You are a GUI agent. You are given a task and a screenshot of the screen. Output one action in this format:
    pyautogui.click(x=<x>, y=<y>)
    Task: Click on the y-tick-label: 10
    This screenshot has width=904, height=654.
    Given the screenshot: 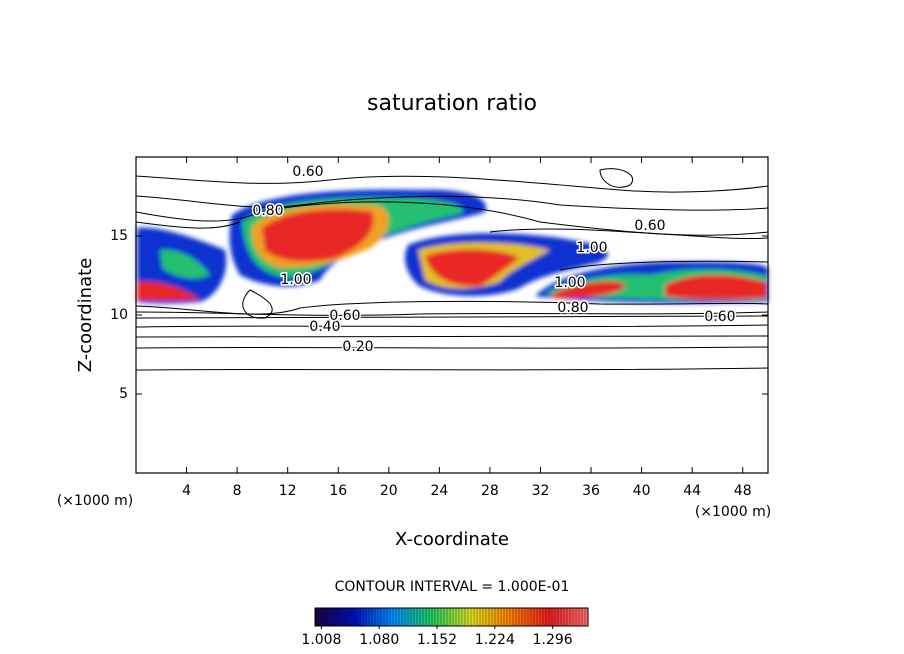 What is the action you would take?
    pyautogui.click(x=119, y=315)
    